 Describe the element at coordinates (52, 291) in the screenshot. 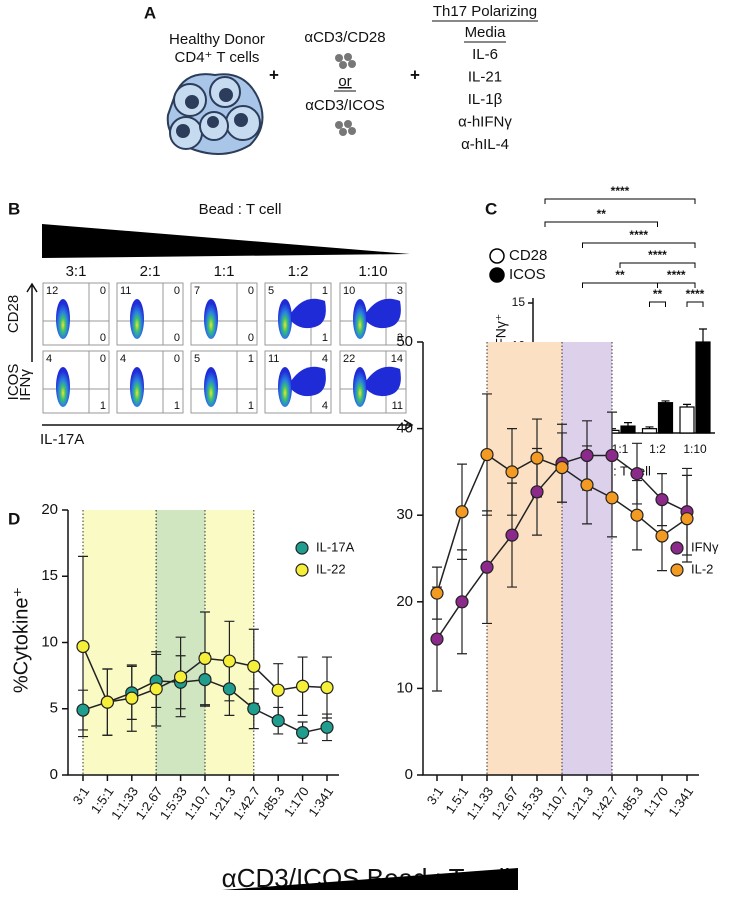

I see `quadrant-value: 12` at that location.